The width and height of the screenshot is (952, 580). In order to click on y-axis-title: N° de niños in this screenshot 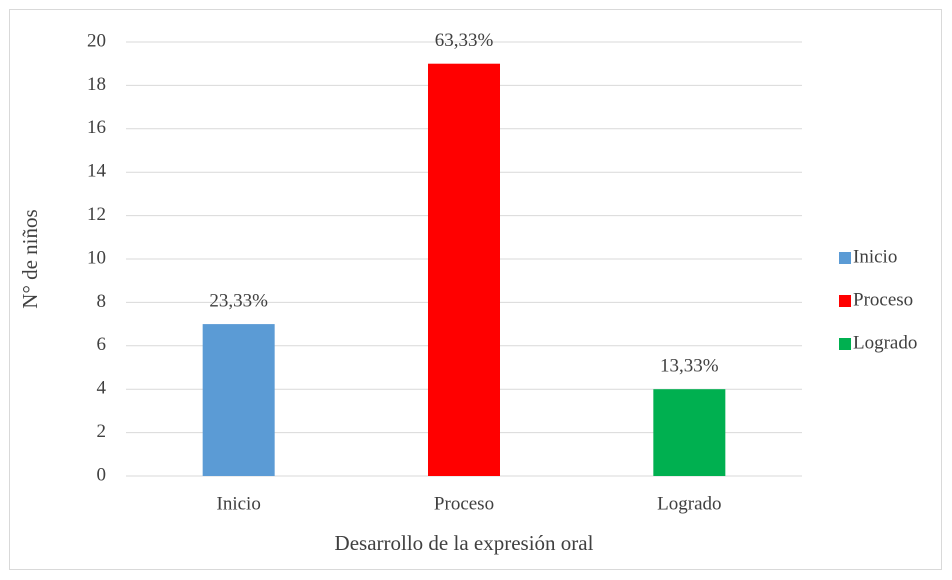, I will do `click(30, 258)`.